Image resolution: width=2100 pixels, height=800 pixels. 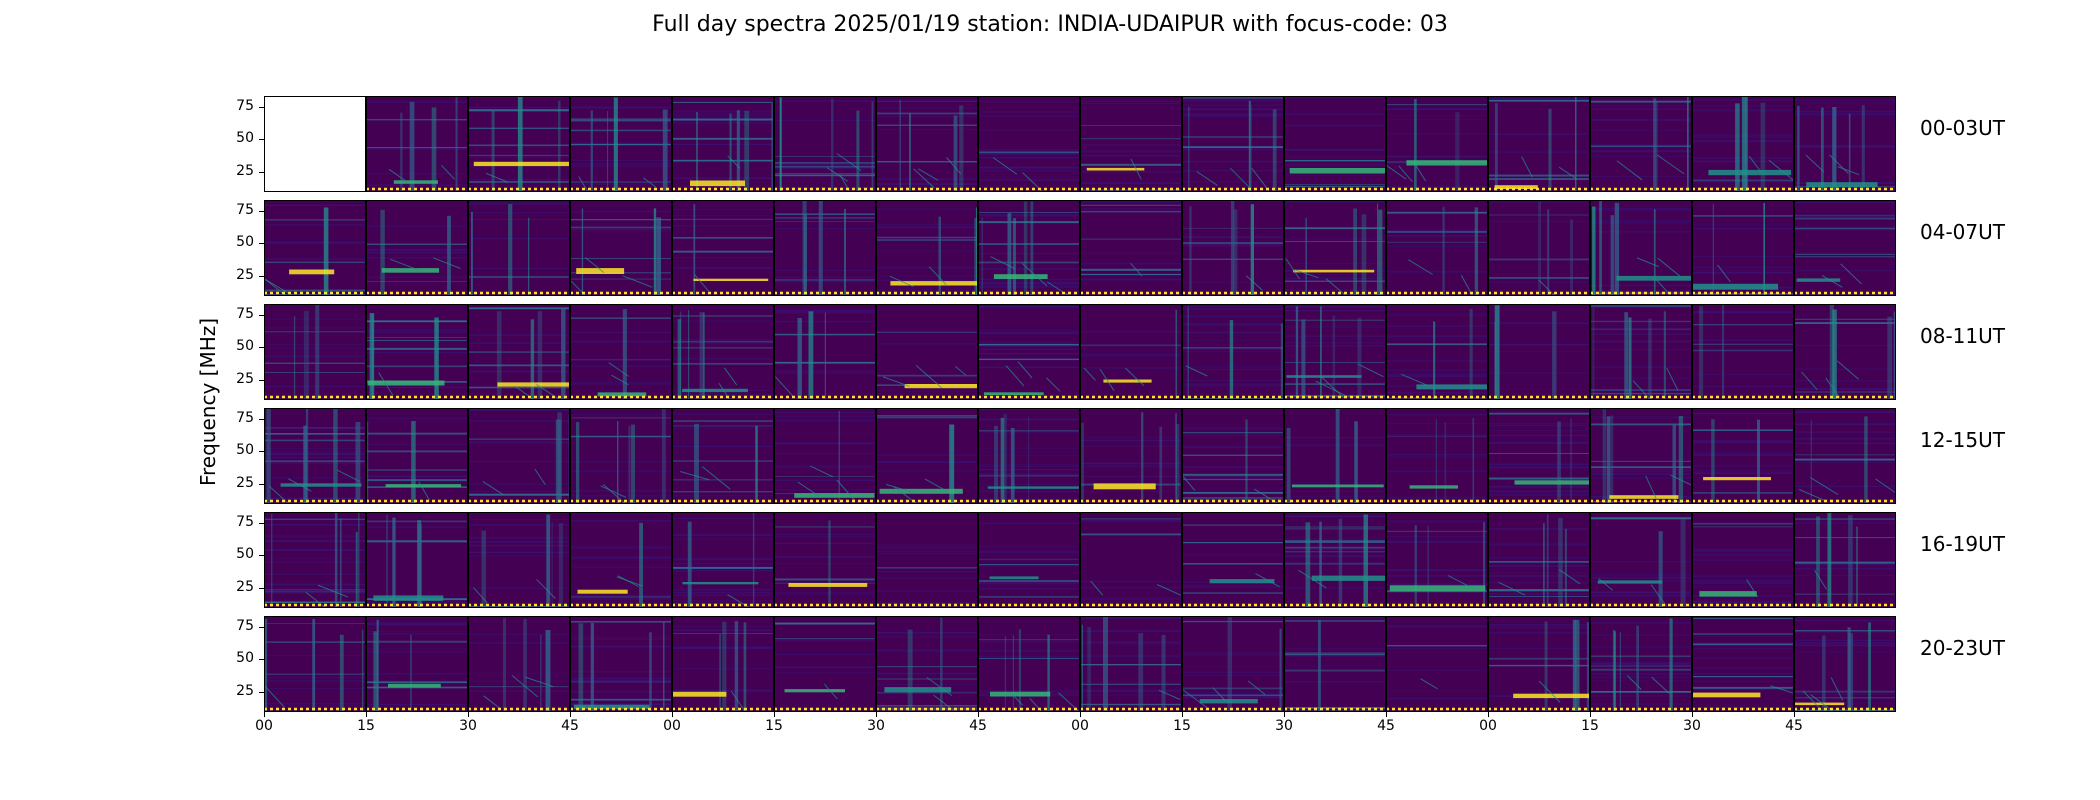 I want to click on row-time-label: 04-07UT, so click(x=1962, y=232).